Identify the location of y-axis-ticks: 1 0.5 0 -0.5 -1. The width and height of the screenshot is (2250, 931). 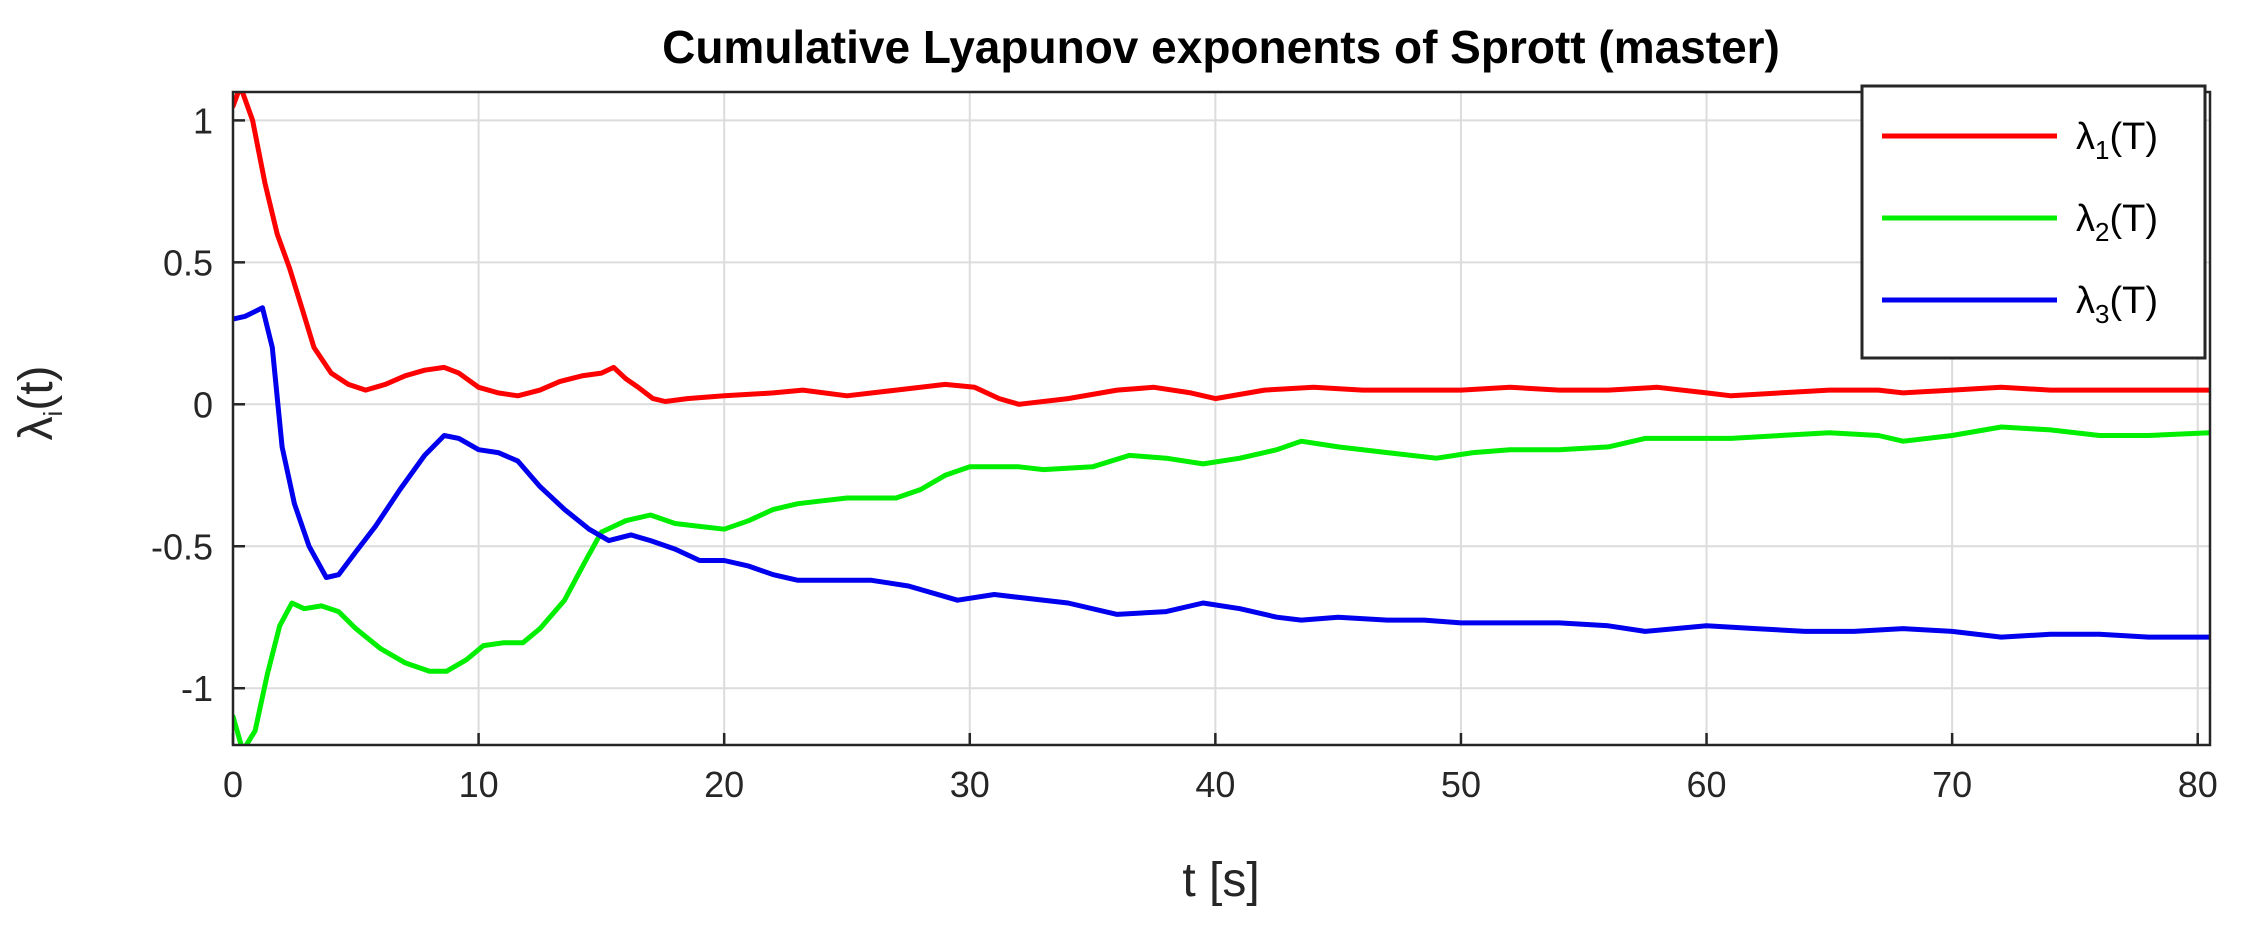
(198, 404).